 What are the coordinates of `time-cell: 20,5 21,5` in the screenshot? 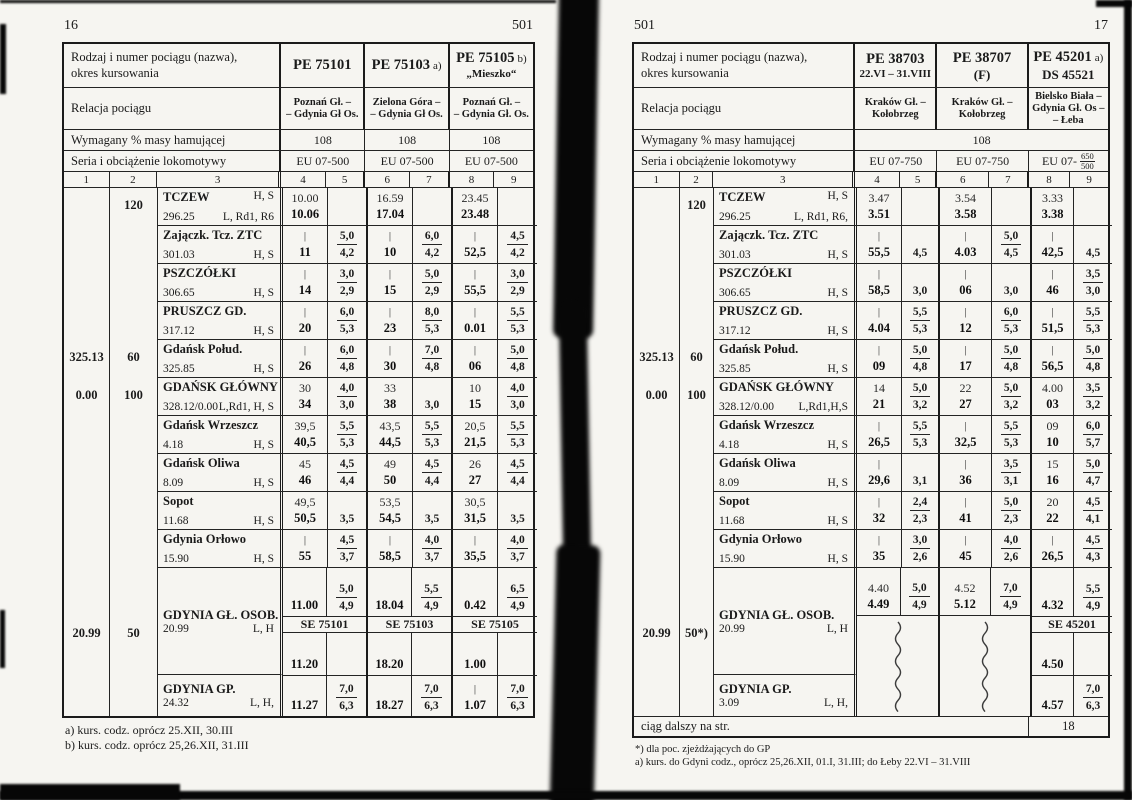 It's located at (475, 434).